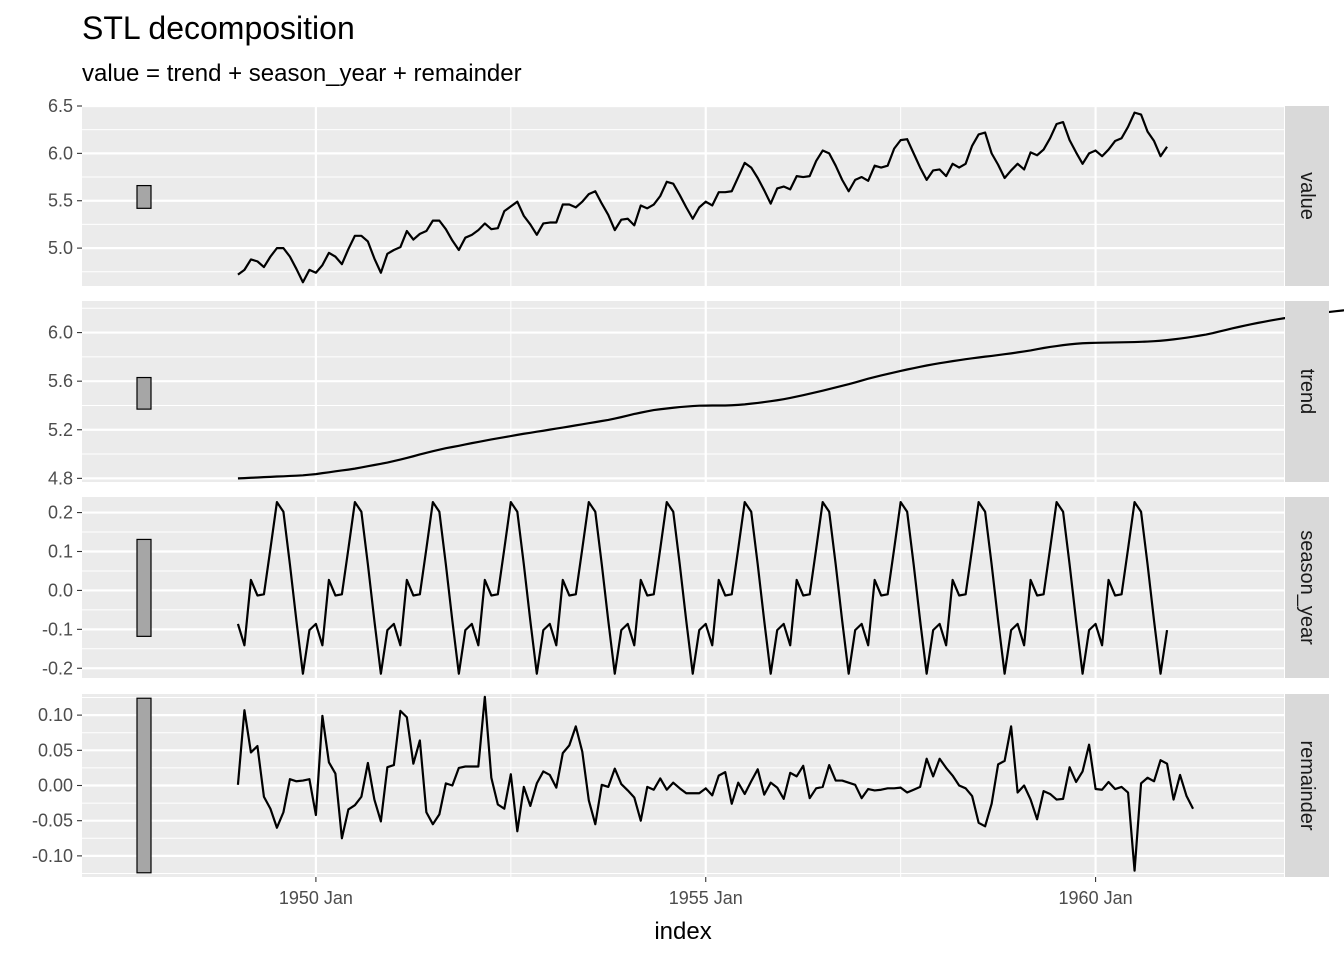 The height and width of the screenshot is (960, 1344). Describe the element at coordinates (52, 856) in the screenshot. I see `y-tick-label: -0.10` at that location.